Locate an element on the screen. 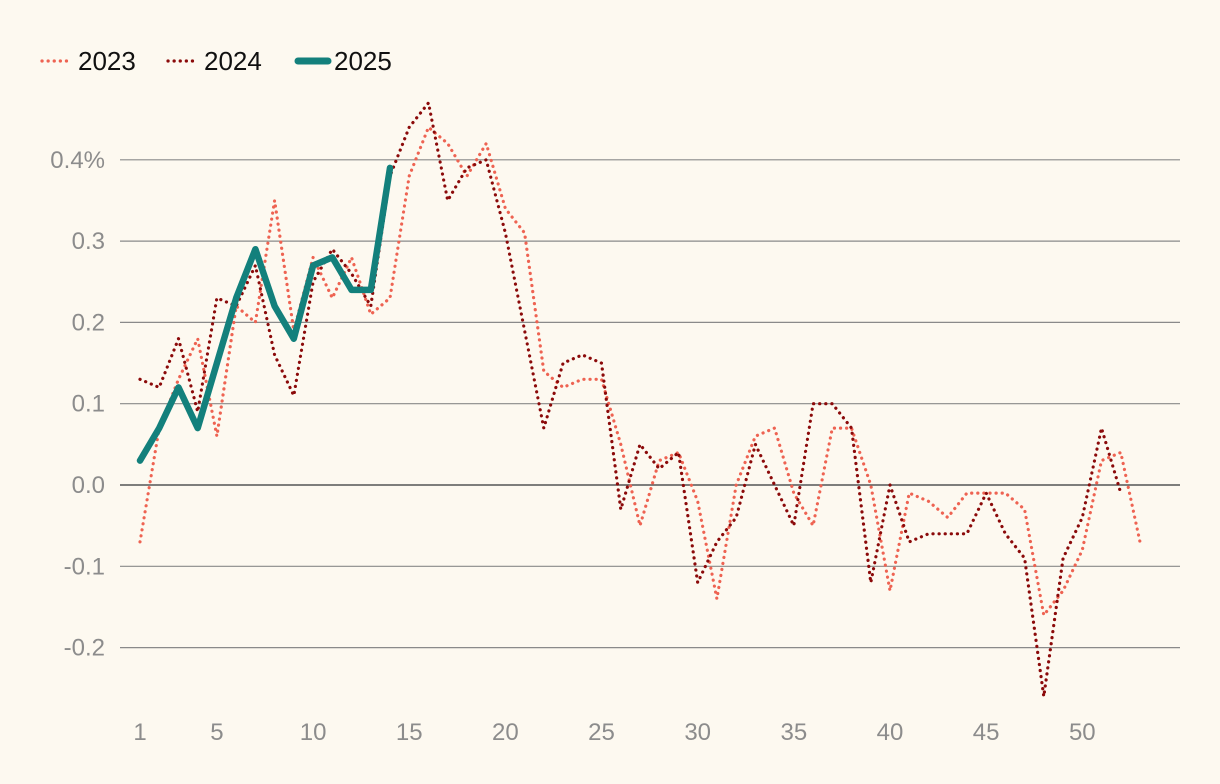 The height and width of the screenshot is (784, 1220). x-tick-label: 35 is located at coordinates (793, 732).